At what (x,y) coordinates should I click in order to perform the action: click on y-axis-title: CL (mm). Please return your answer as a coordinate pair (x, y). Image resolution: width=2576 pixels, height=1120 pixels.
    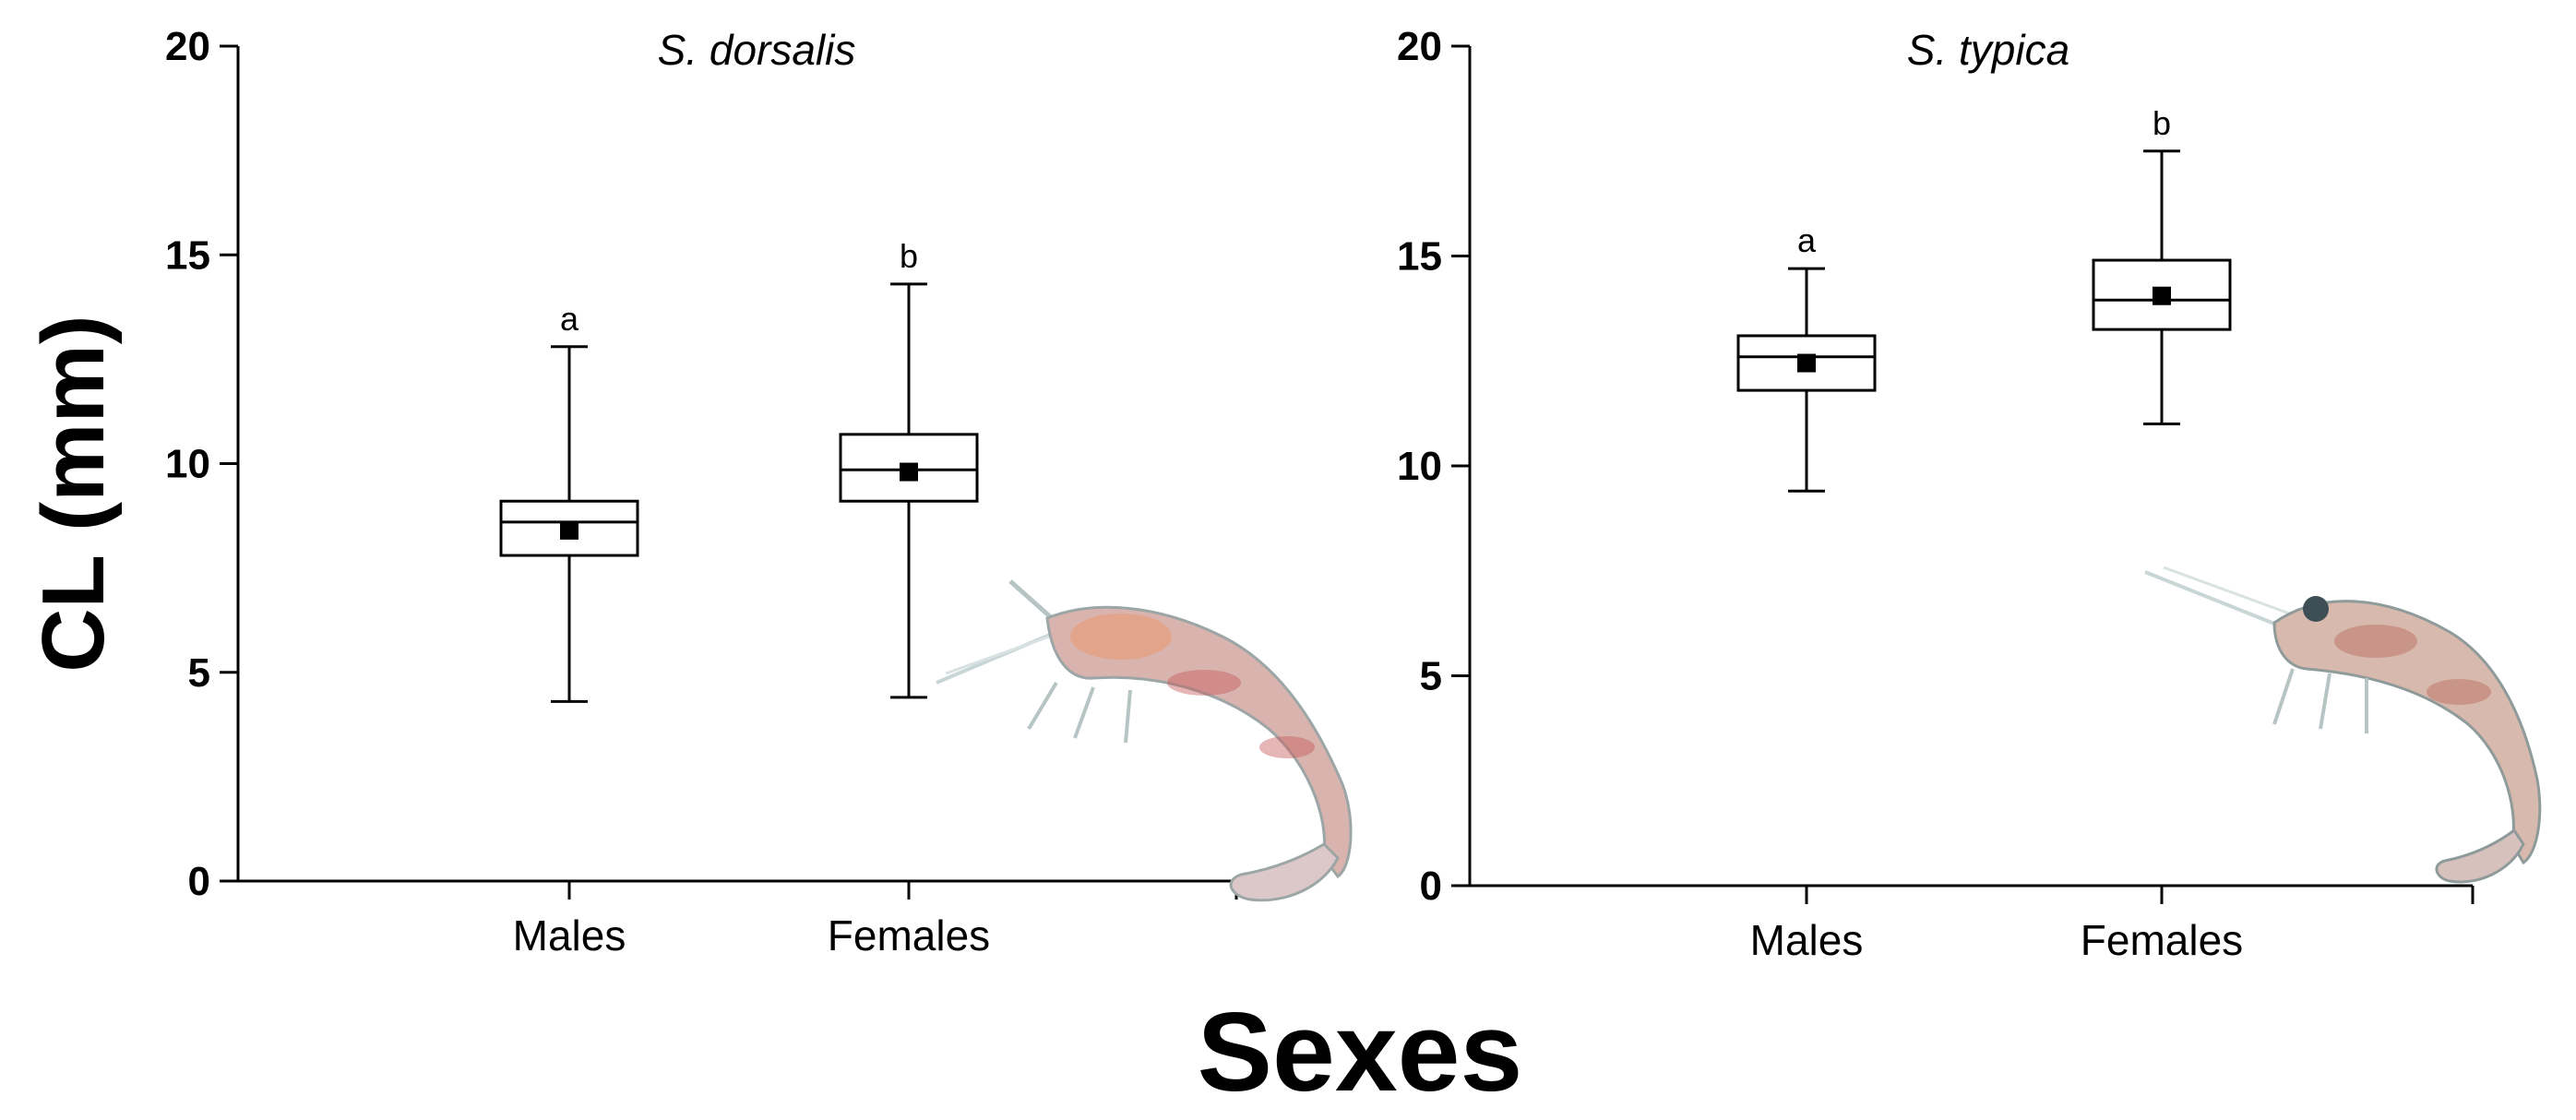
    Looking at the image, I should click on (74, 494).